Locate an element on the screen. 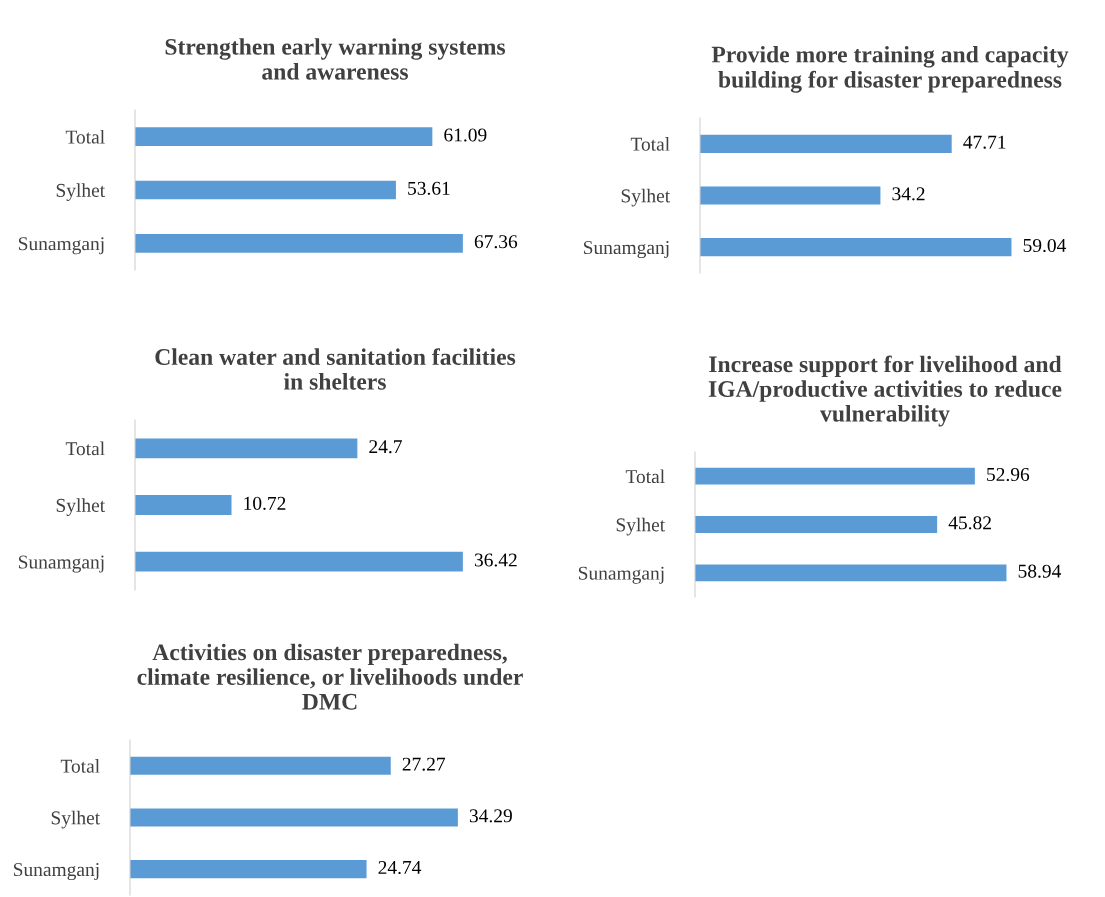  data-label: 24.74 is located at coordinates (400, 867).